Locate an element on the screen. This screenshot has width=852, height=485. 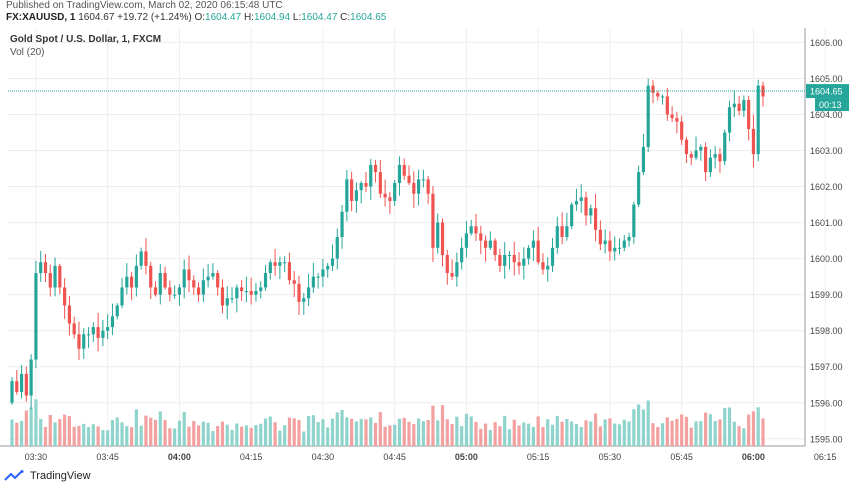
x-tick-label: 03:30 is located at coordinates (36, 457).